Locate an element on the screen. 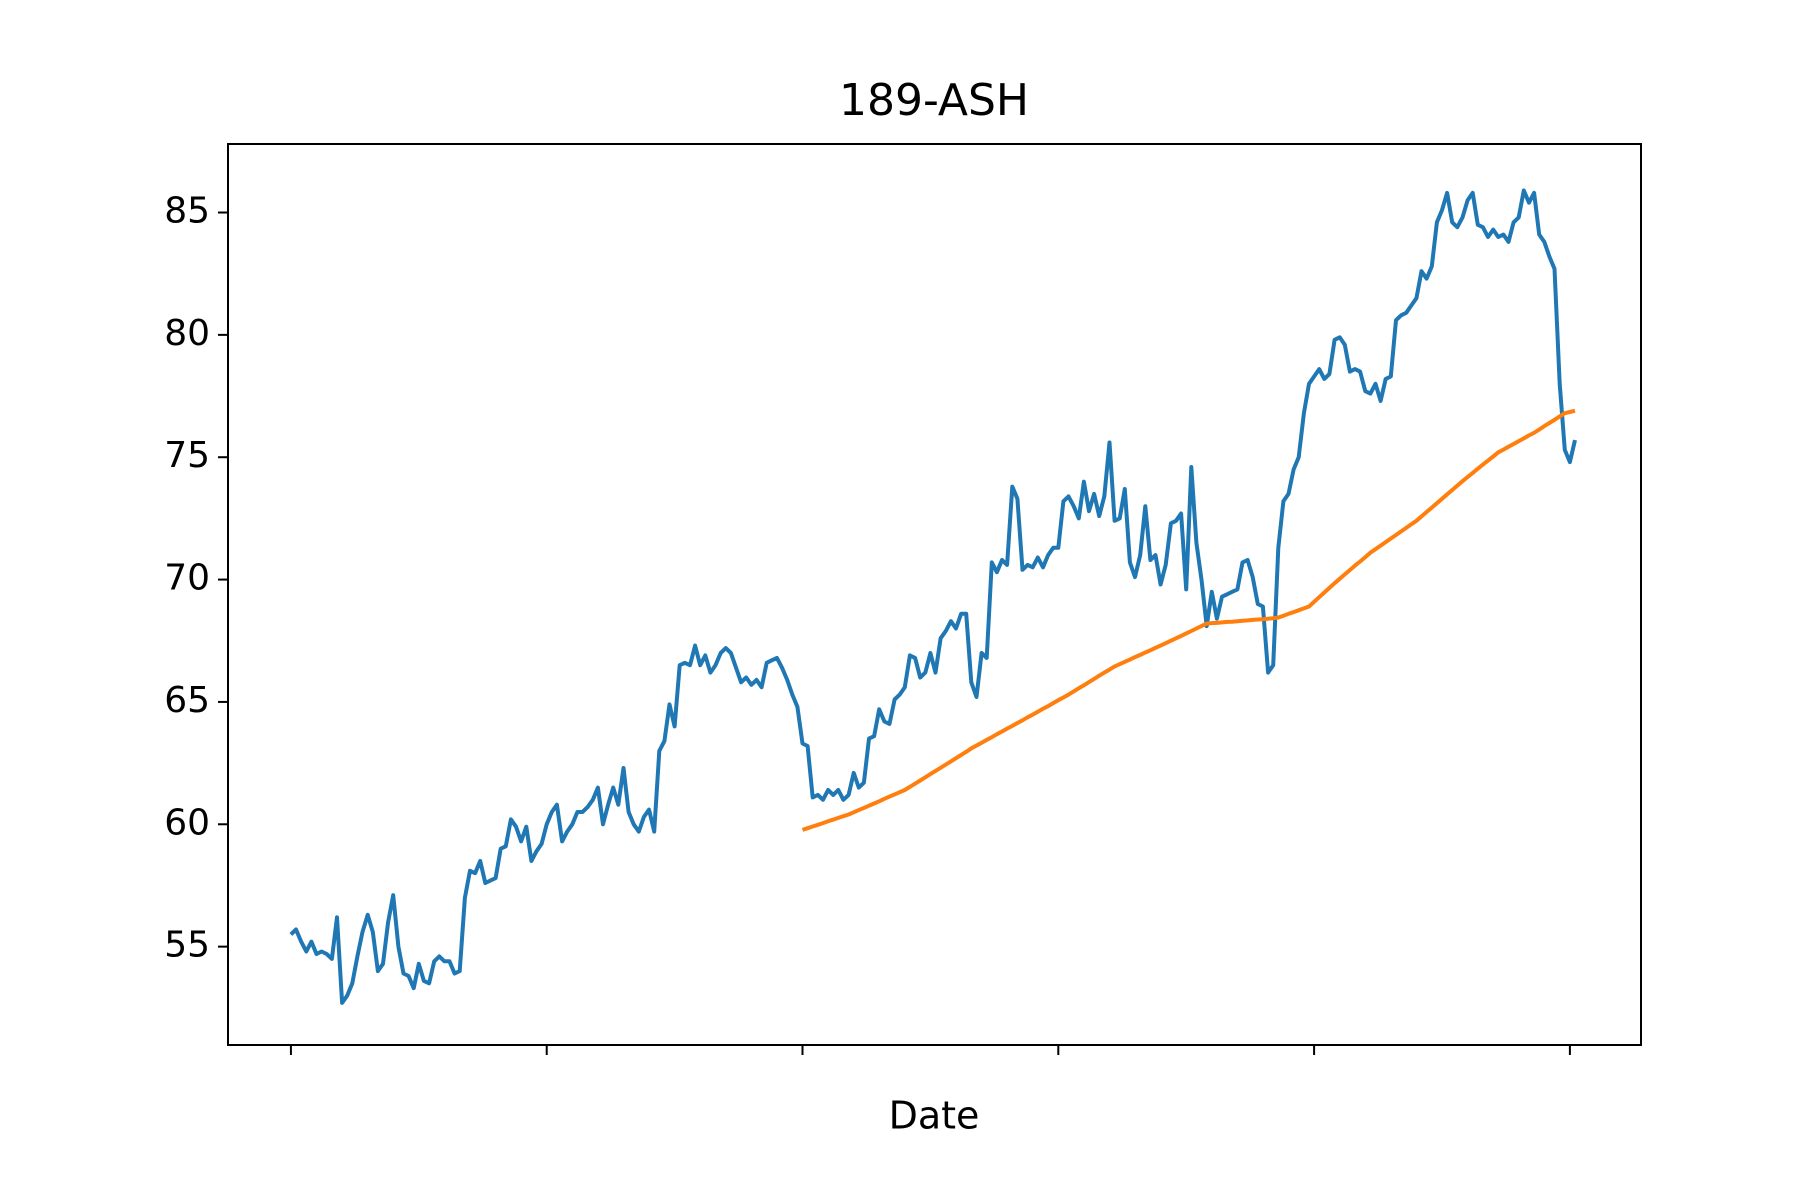  y-tick-label: 60 is located at coordinates (187, 822).